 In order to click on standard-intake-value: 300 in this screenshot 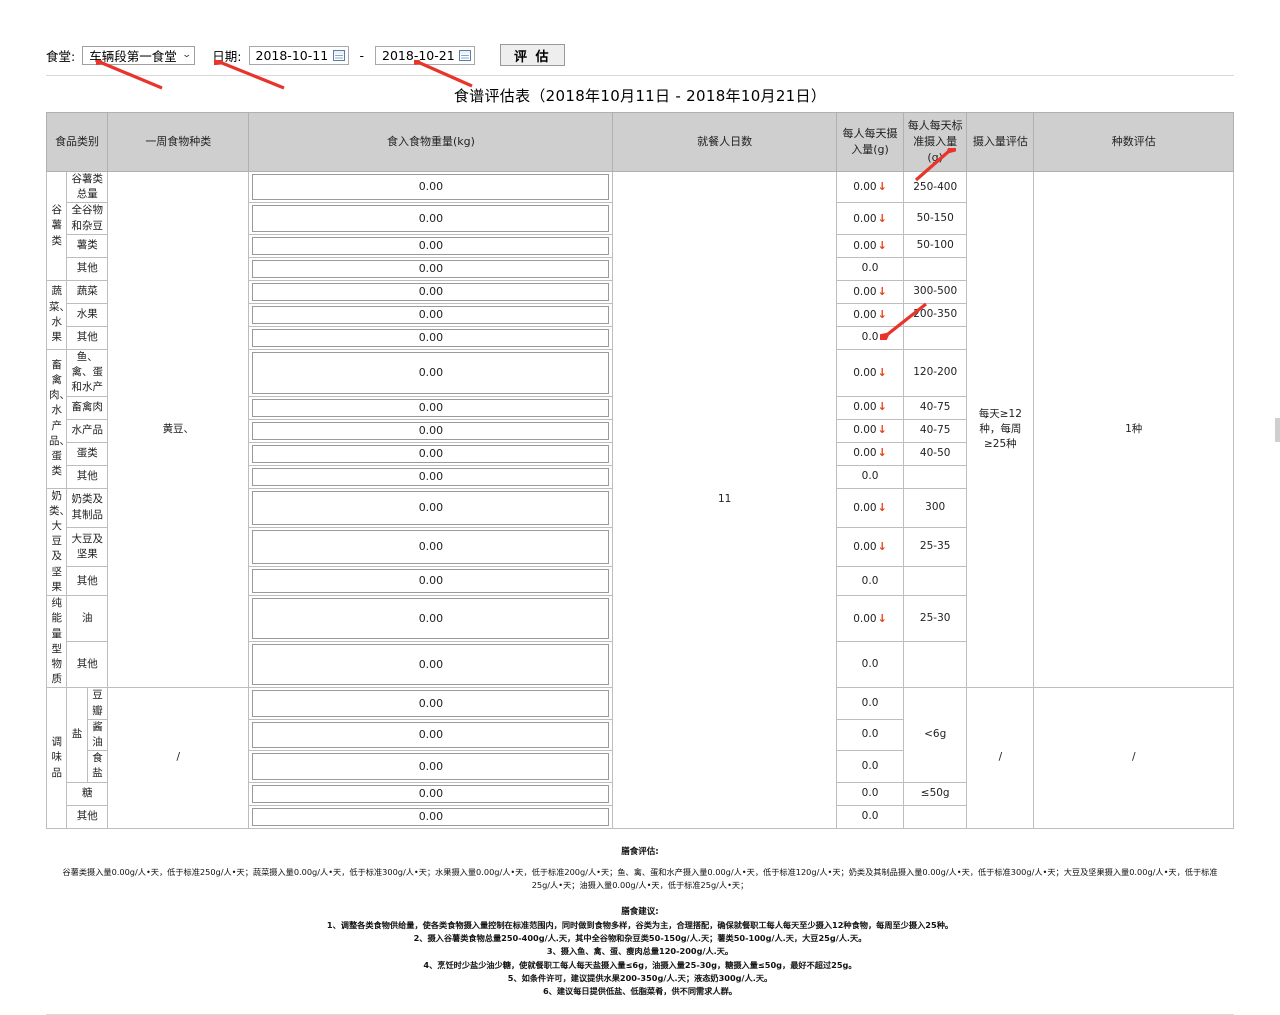, I will do `click(935, 507)`.